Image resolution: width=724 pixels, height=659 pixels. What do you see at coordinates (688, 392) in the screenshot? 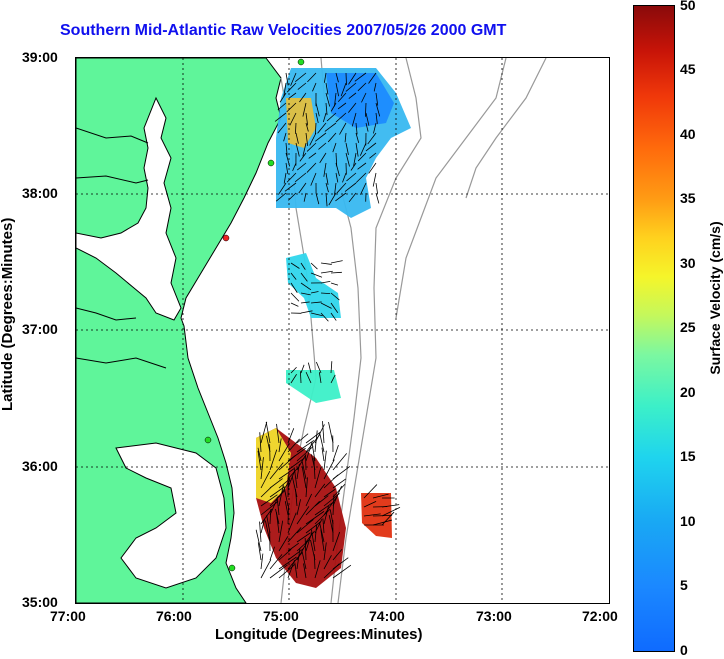
I see `colorbar-tick: 20` at bounding box center [688, 392].